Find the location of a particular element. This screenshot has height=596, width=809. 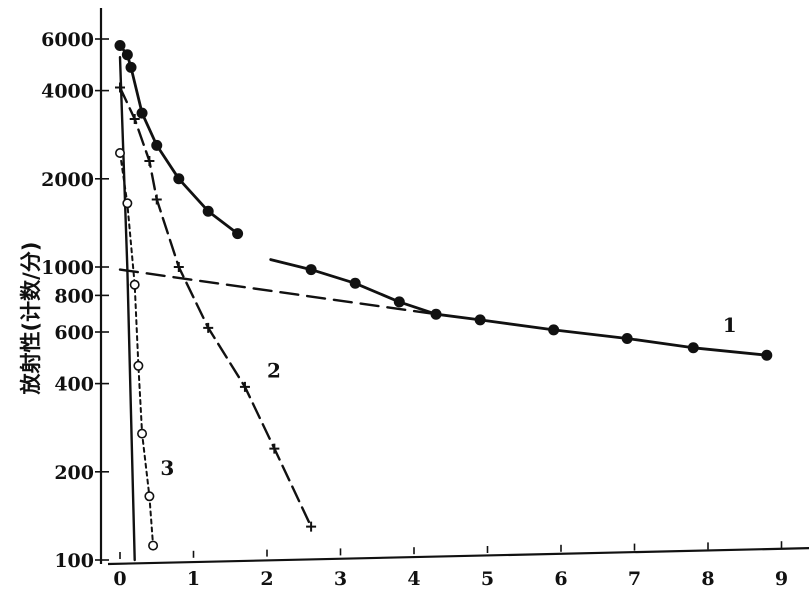

x-axis-line is located at coordinates (458, 556).